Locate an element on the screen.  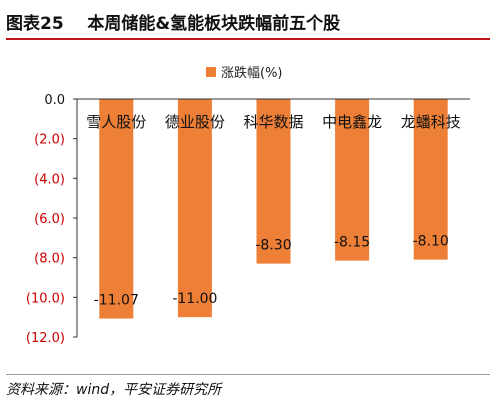
category-label: 雪人股份 is located at coordinates (116, 122).